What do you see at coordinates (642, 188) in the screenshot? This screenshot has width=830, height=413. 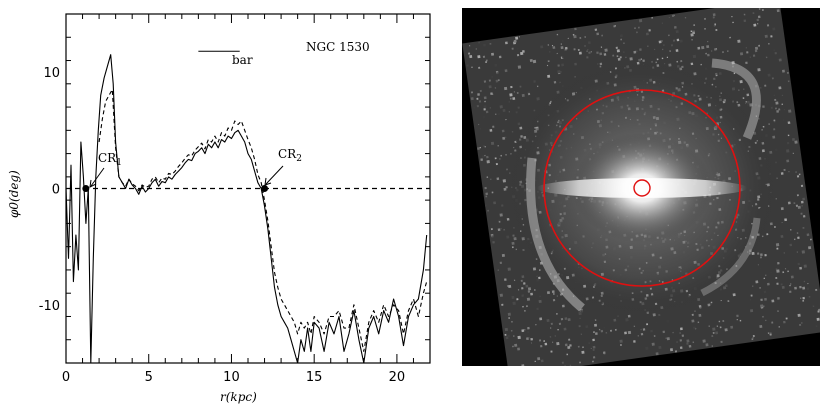 I see `outer-resonance-circle` at bounding box center [642, 188].